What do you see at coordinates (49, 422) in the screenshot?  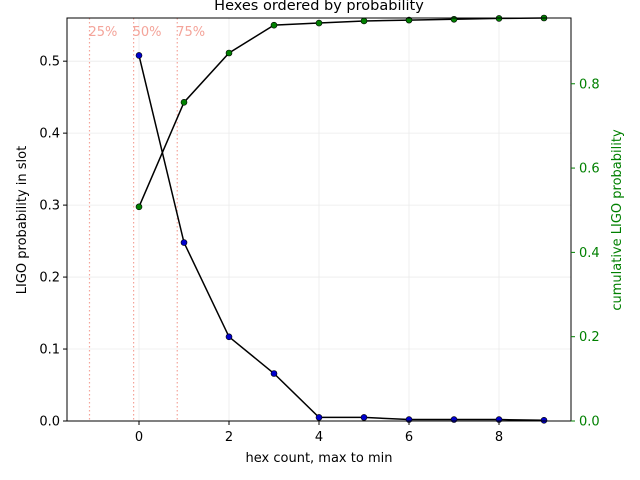 I see `y-tick-label: 0.0` at bounding box center [49, 422].